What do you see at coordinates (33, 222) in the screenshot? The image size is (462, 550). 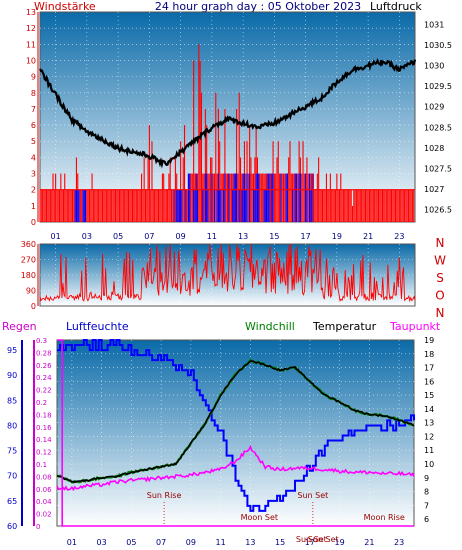 I see `wind-speed-tick: 0` at bounding box center [33, 222].